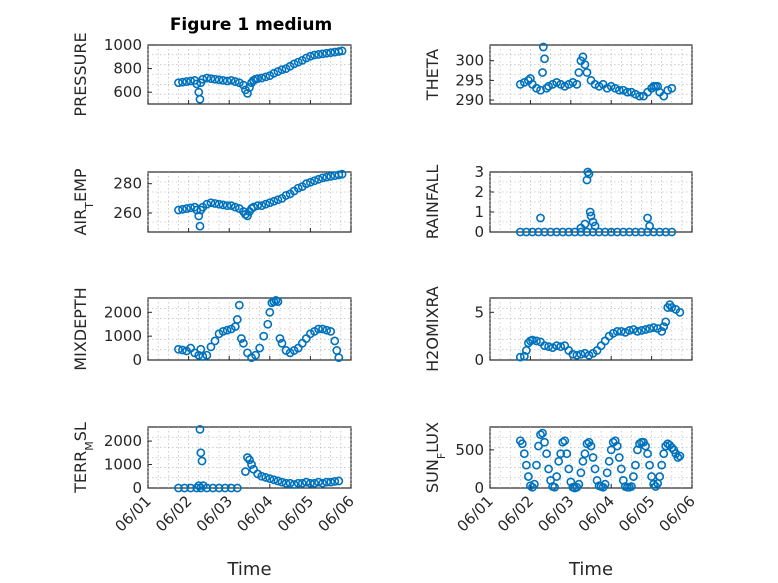 The width and height of the screenshot is (778, 583). Describe the element at coordinates (248, 569) in the screenshot. I see `x-axis-label: Time` at that location.